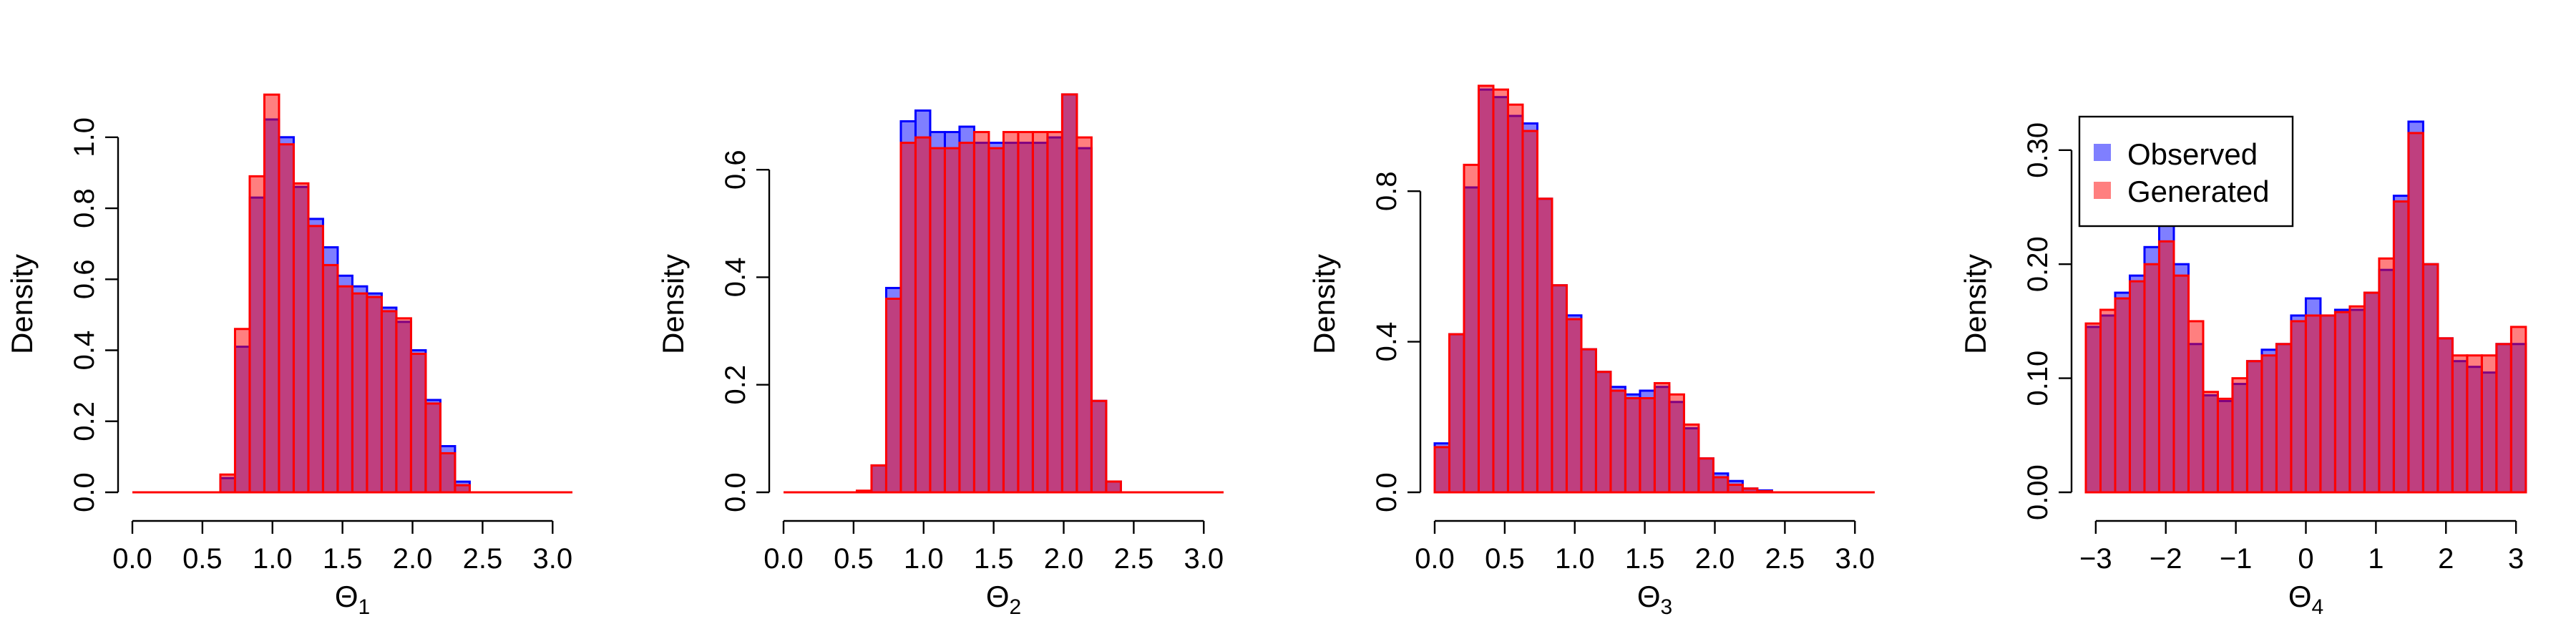 The width and height of the screenshot is (2576, 644). Describe the element at coordinates (2305, 559) in the screenshot. I see `x-tick-label: 0` at that location.